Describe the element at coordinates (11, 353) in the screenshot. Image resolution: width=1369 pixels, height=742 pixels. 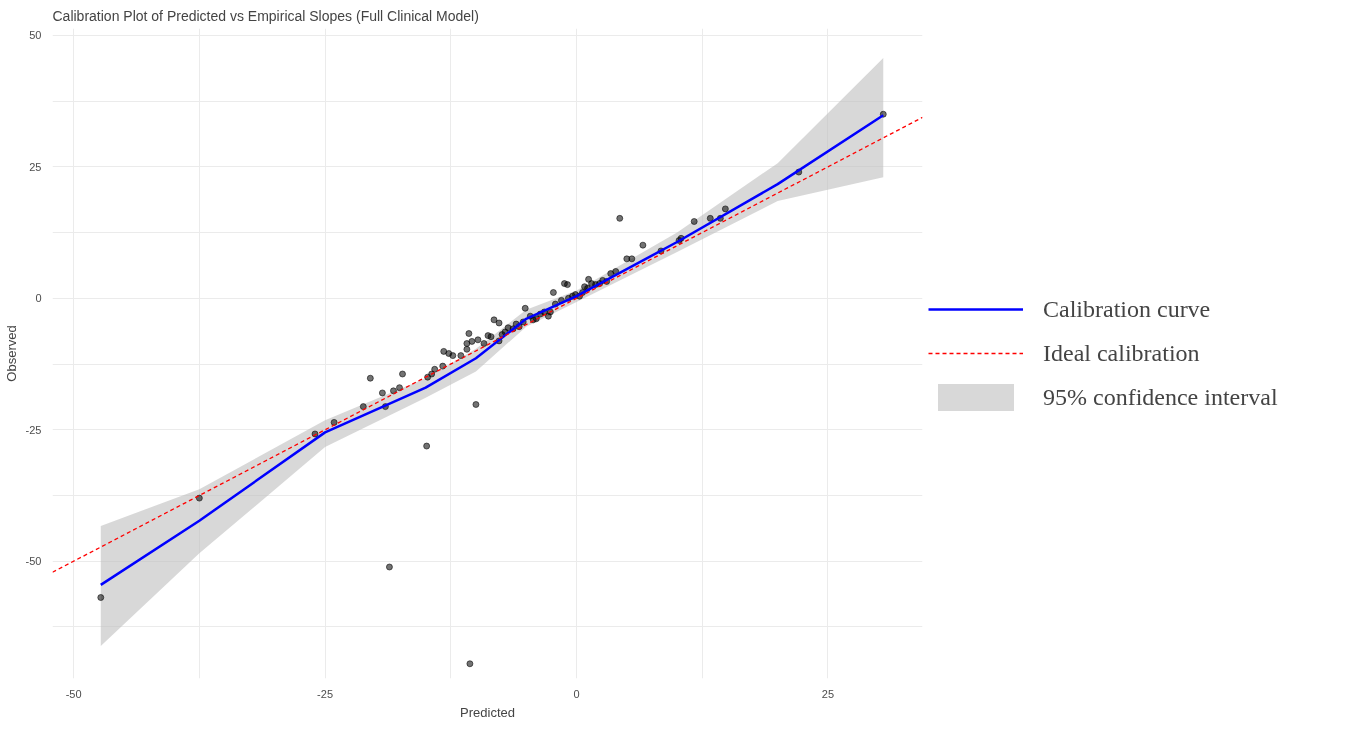
I see `y-axis-title: Observed` at that location.